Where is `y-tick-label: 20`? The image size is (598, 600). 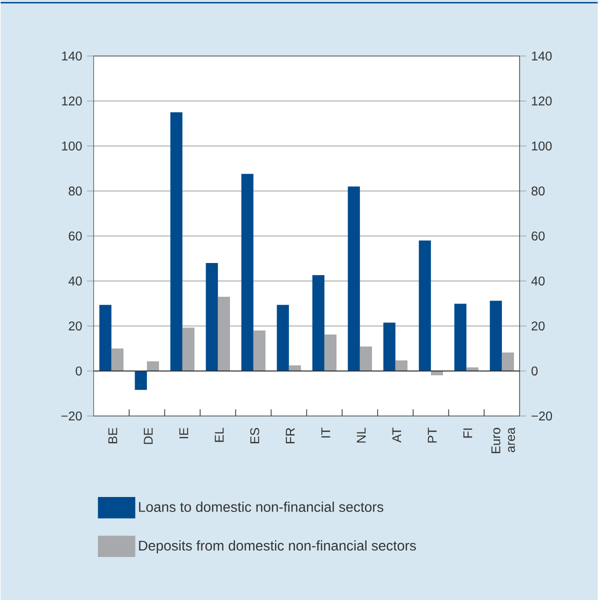 y-tick-label: 20 is located at coordinates (75, 326).